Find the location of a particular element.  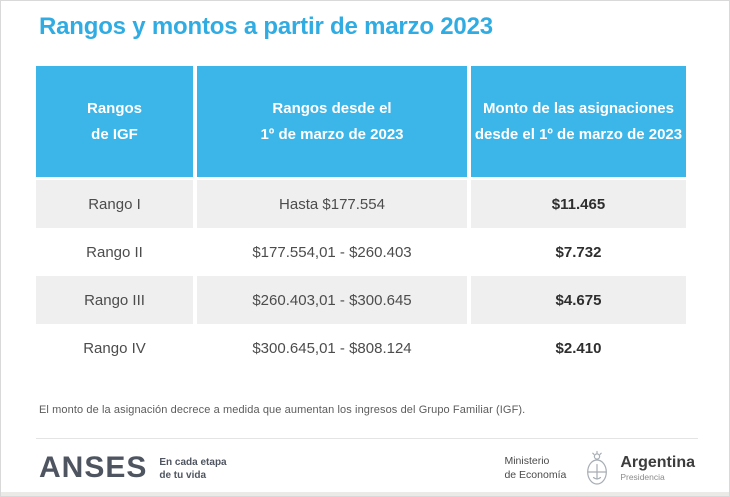

cell-rango-desde: Hasta $177.554 is located at coordinates (332, 204).